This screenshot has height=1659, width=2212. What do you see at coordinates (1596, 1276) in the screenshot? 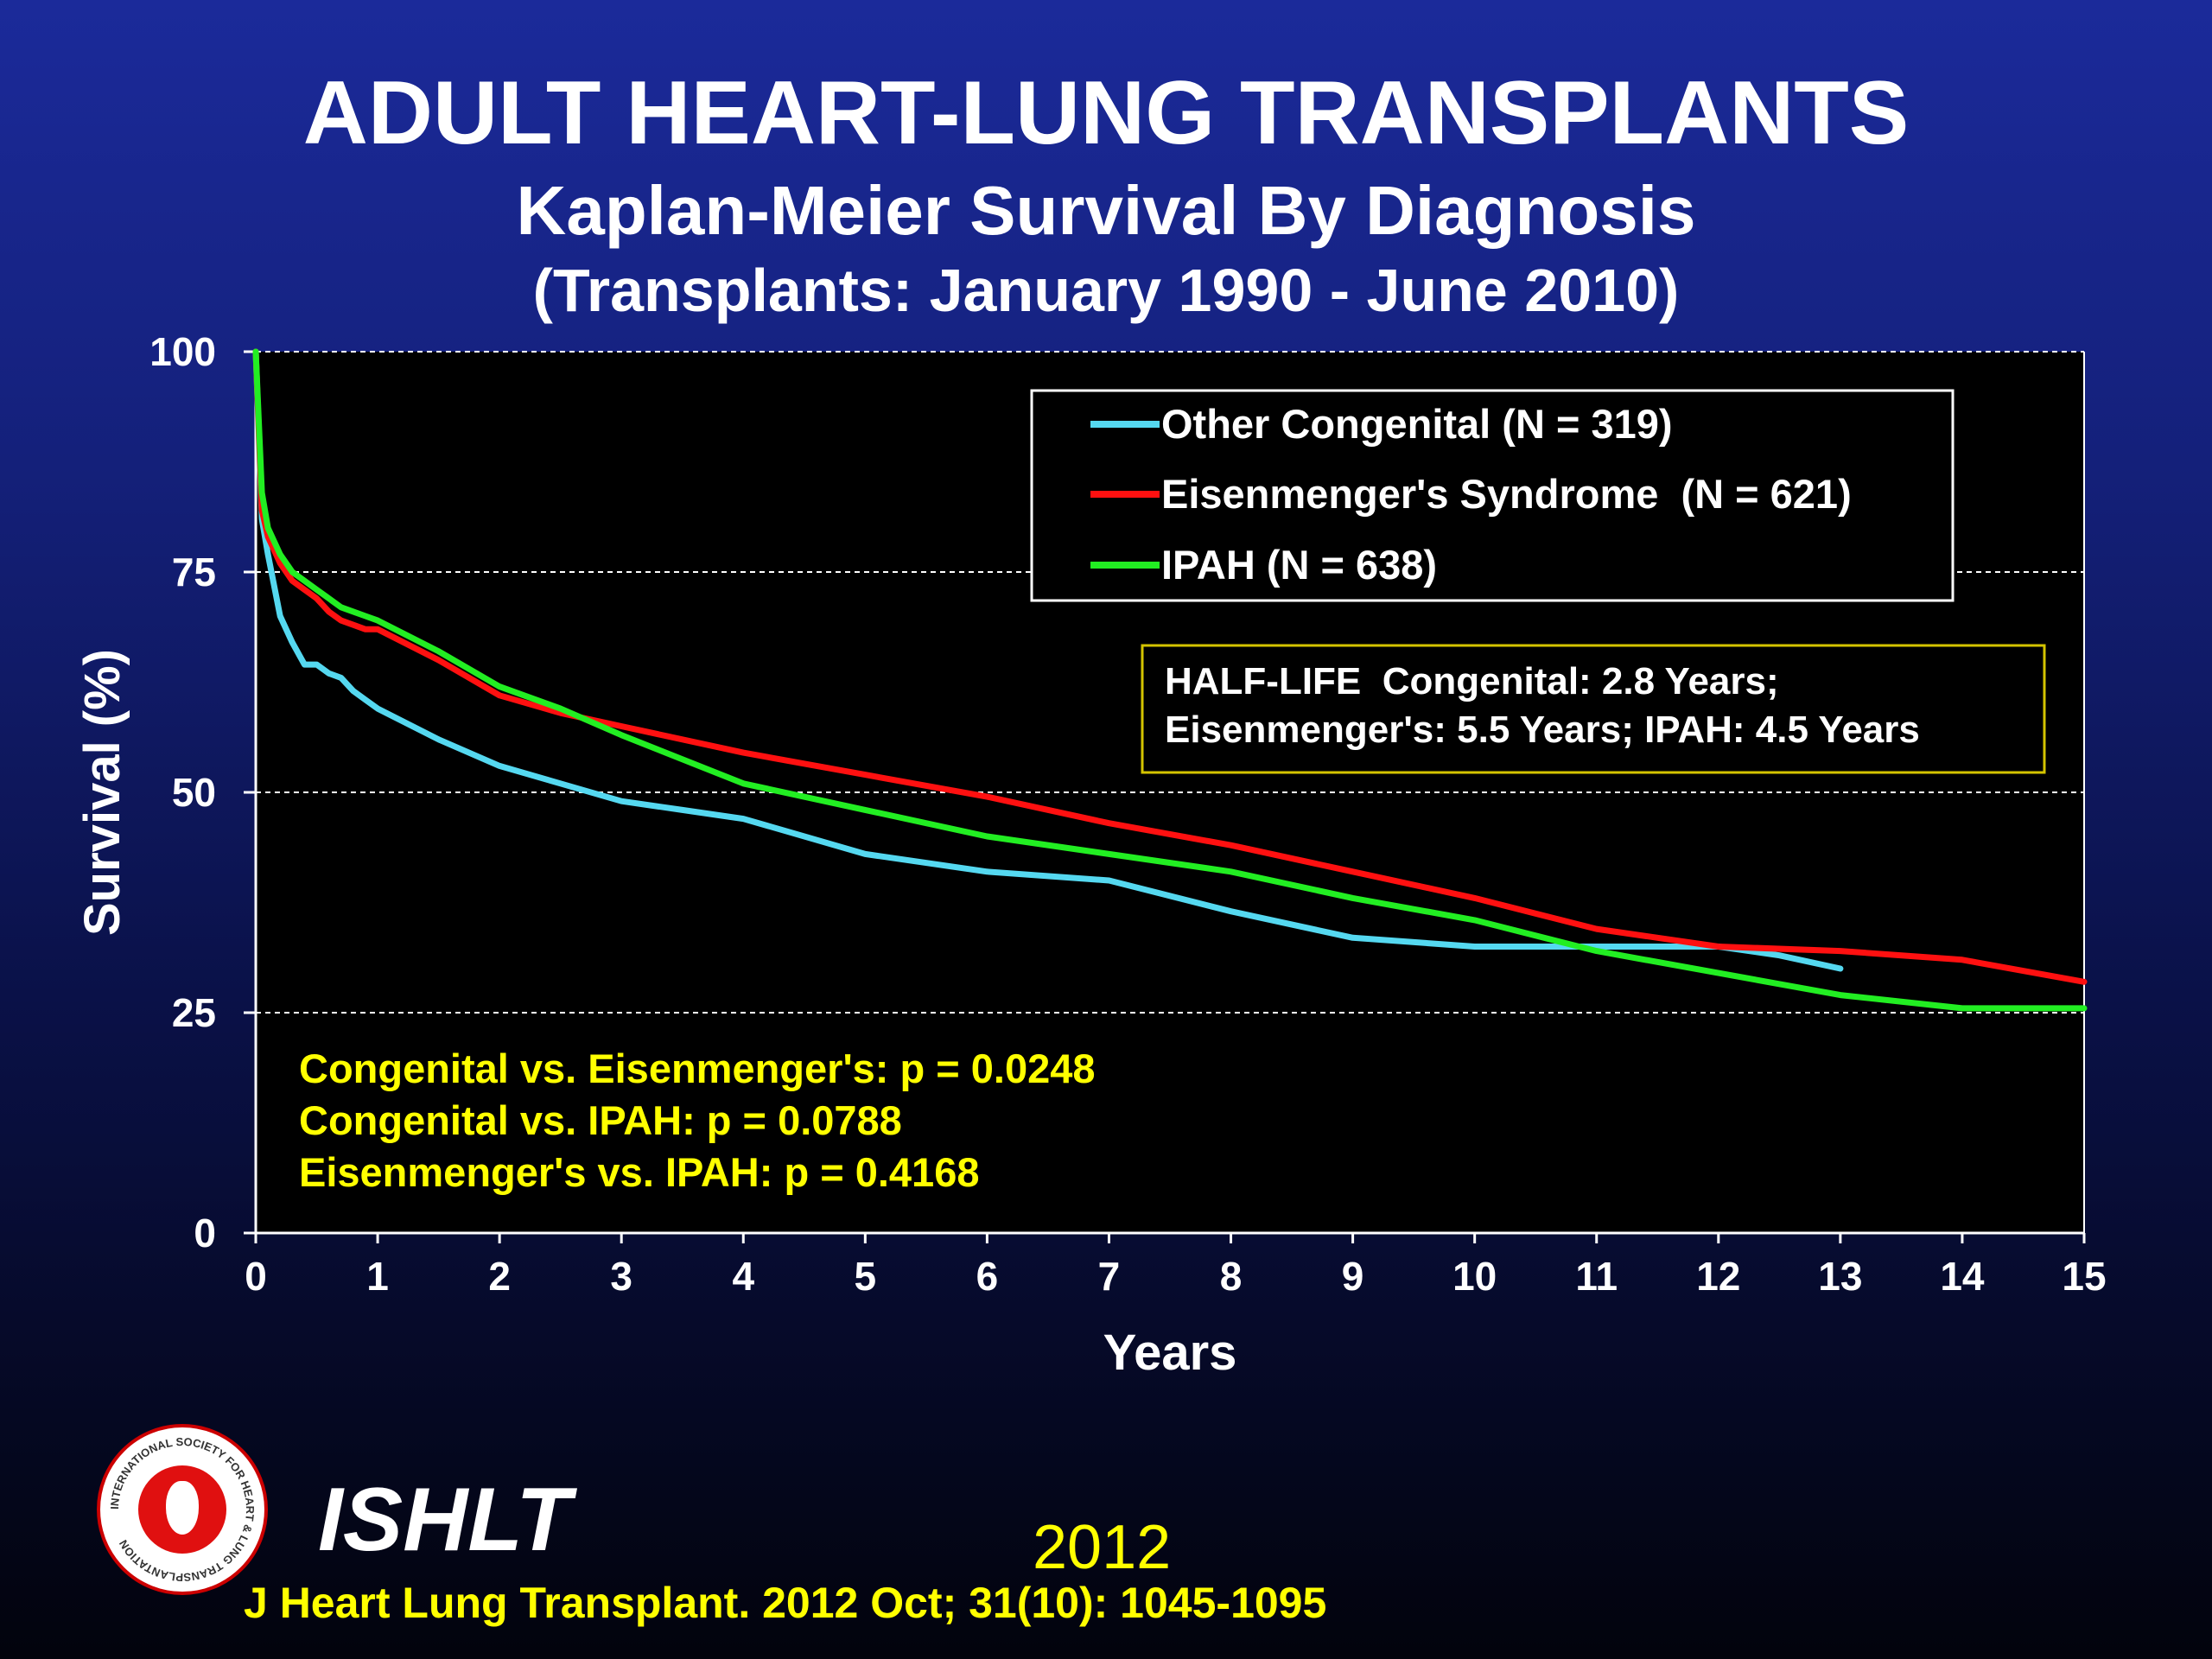
I see `x-tick-label: 11` at bounding box center [1596, 1276].